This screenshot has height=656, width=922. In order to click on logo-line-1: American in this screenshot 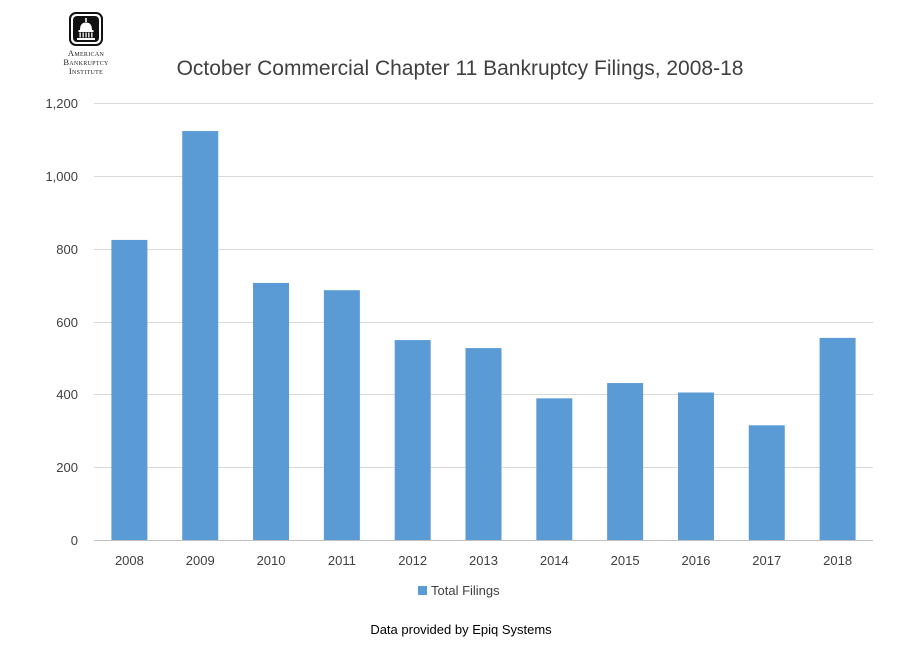, I will do `click(86, 53)`.